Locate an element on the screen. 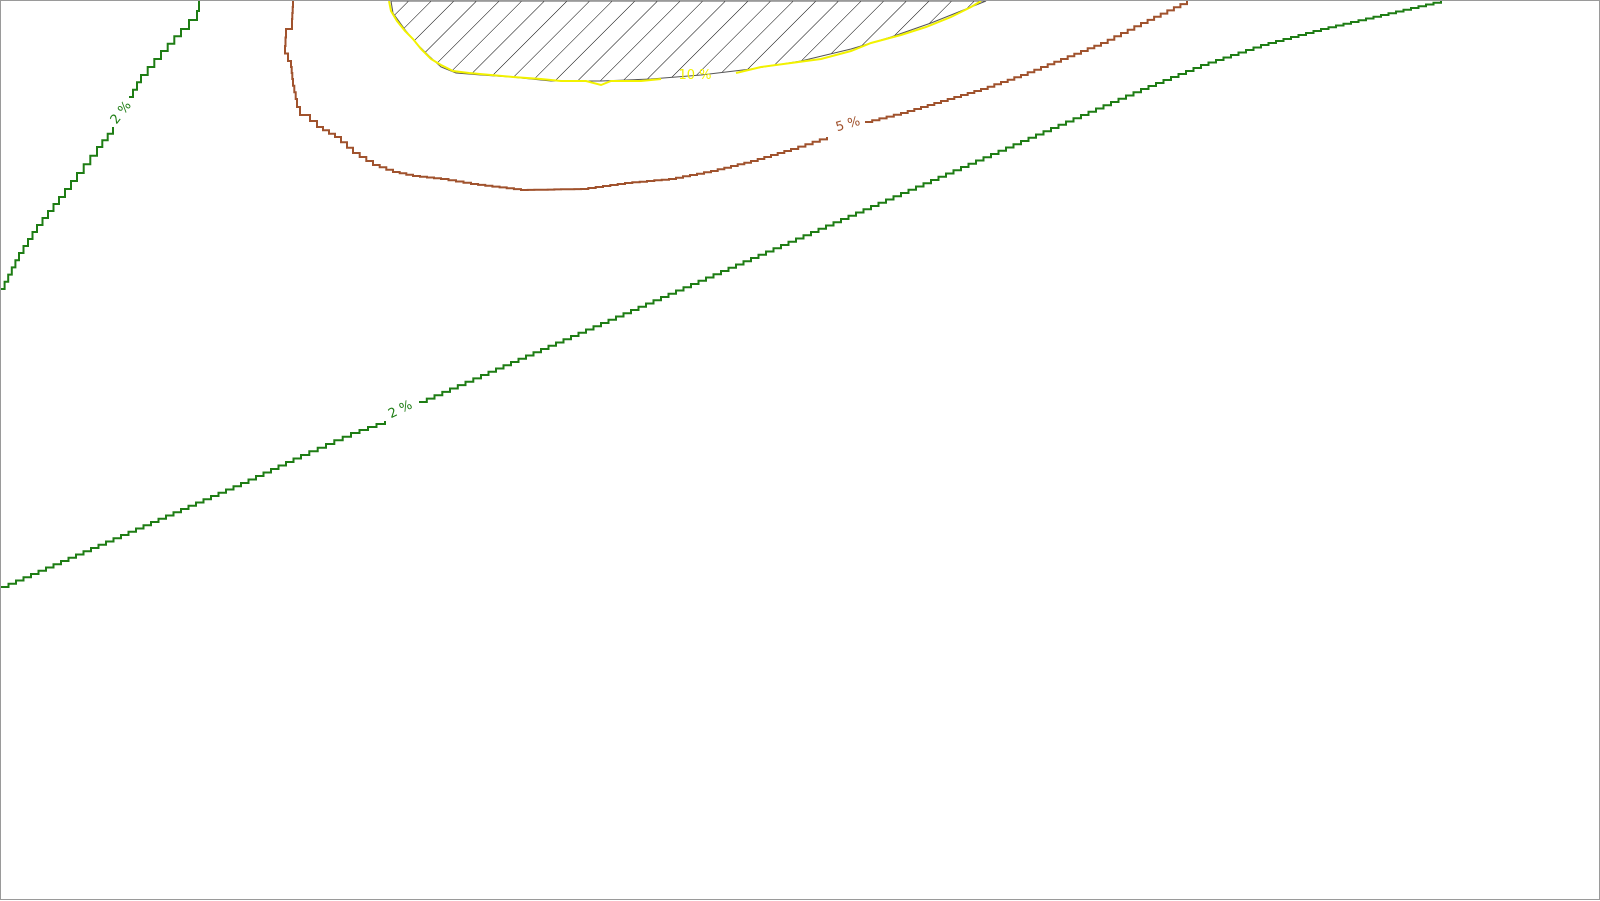  contour-label-10: 10 % is located at coordinates (694, 75).